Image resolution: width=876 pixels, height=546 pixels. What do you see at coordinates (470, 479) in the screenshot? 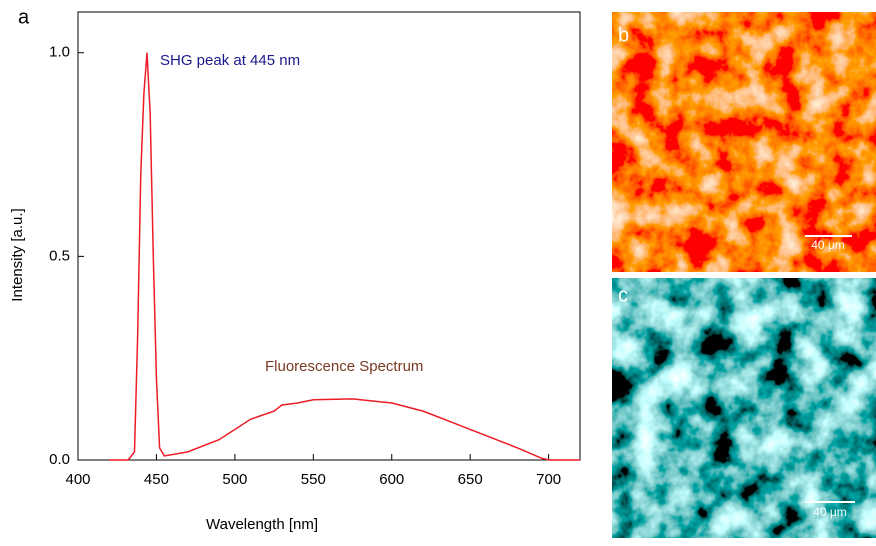
I see `x-tick-label: 650` at bounding box center [470, 479].